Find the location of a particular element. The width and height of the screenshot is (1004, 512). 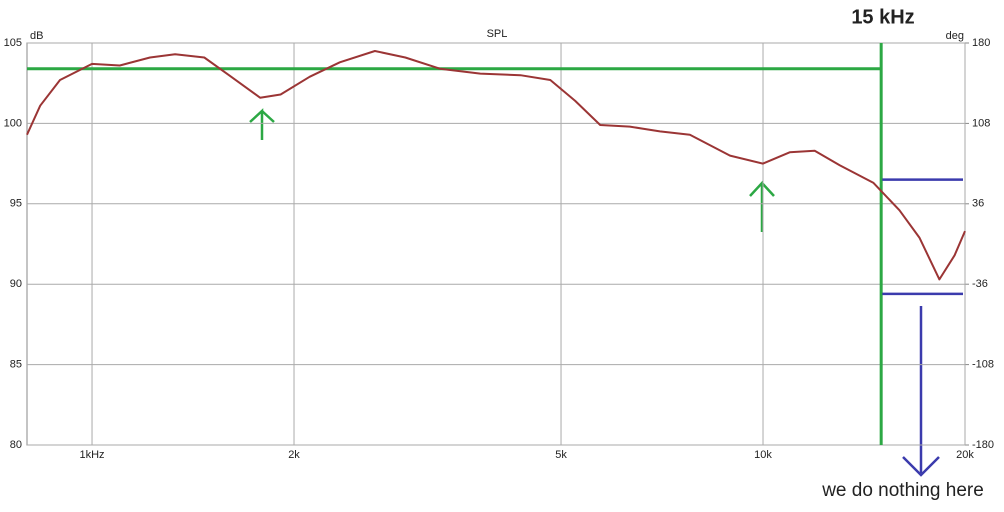

y2-tick-label: -180 is located at coordinates (983, 445).